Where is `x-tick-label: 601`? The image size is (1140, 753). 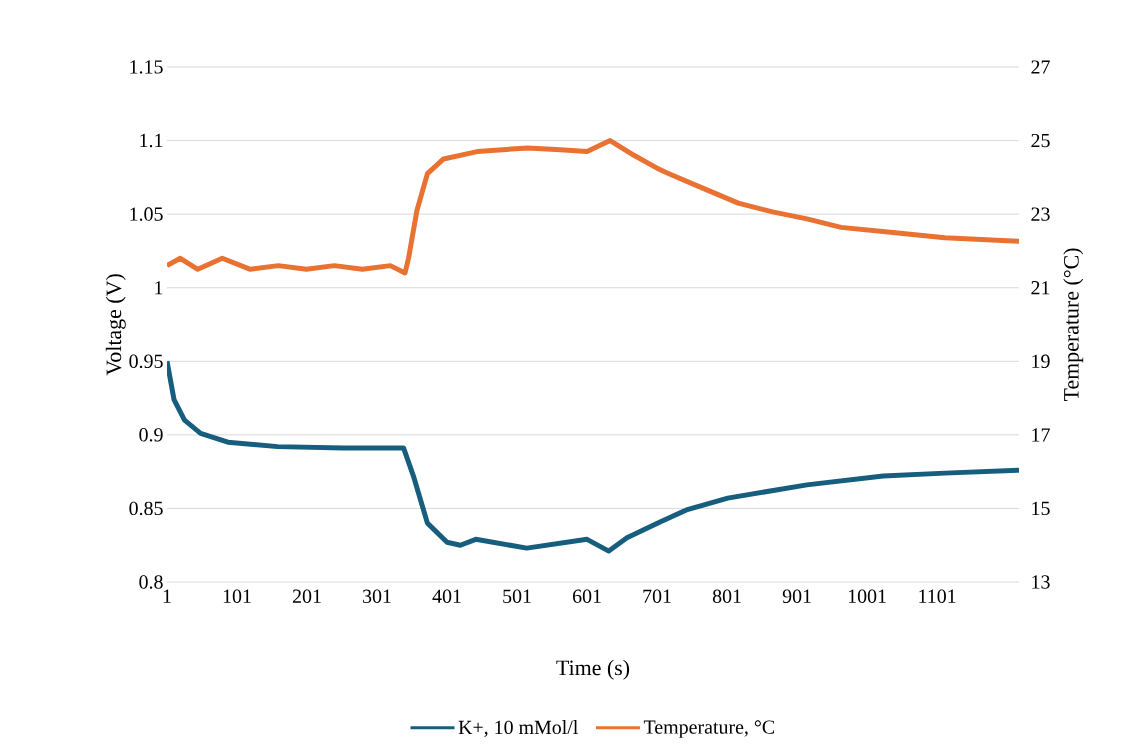
x-tick-label: 601 is located at coordinates (586, 596).